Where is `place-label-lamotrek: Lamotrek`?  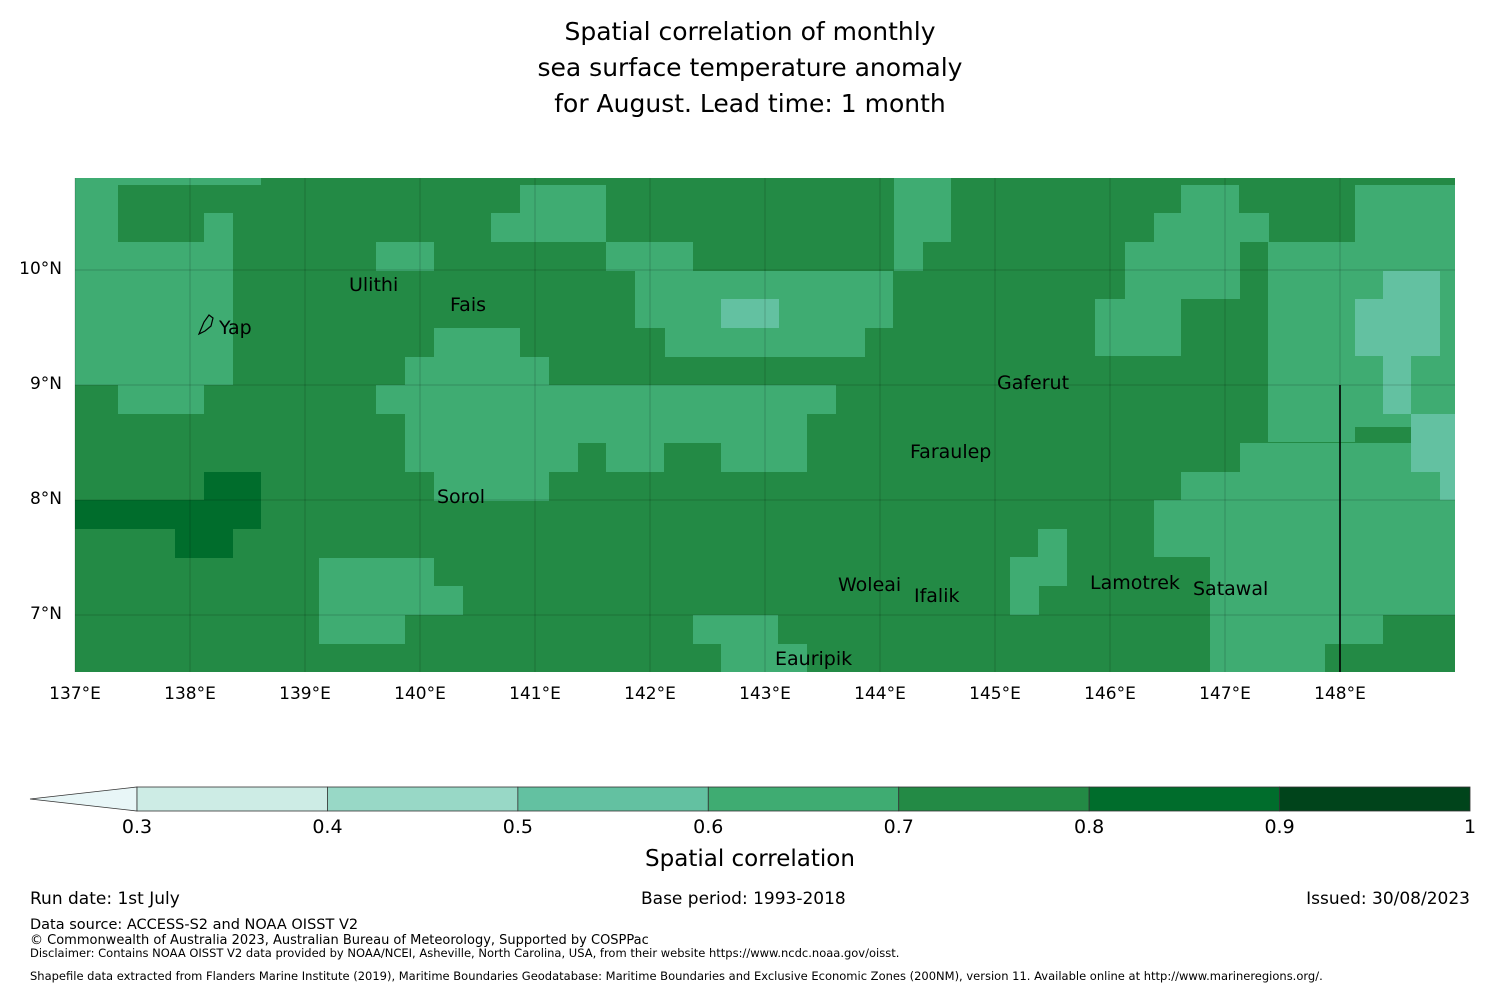
place-label-lamotrek: Lamotrek is located at coordinates (1135, 583).